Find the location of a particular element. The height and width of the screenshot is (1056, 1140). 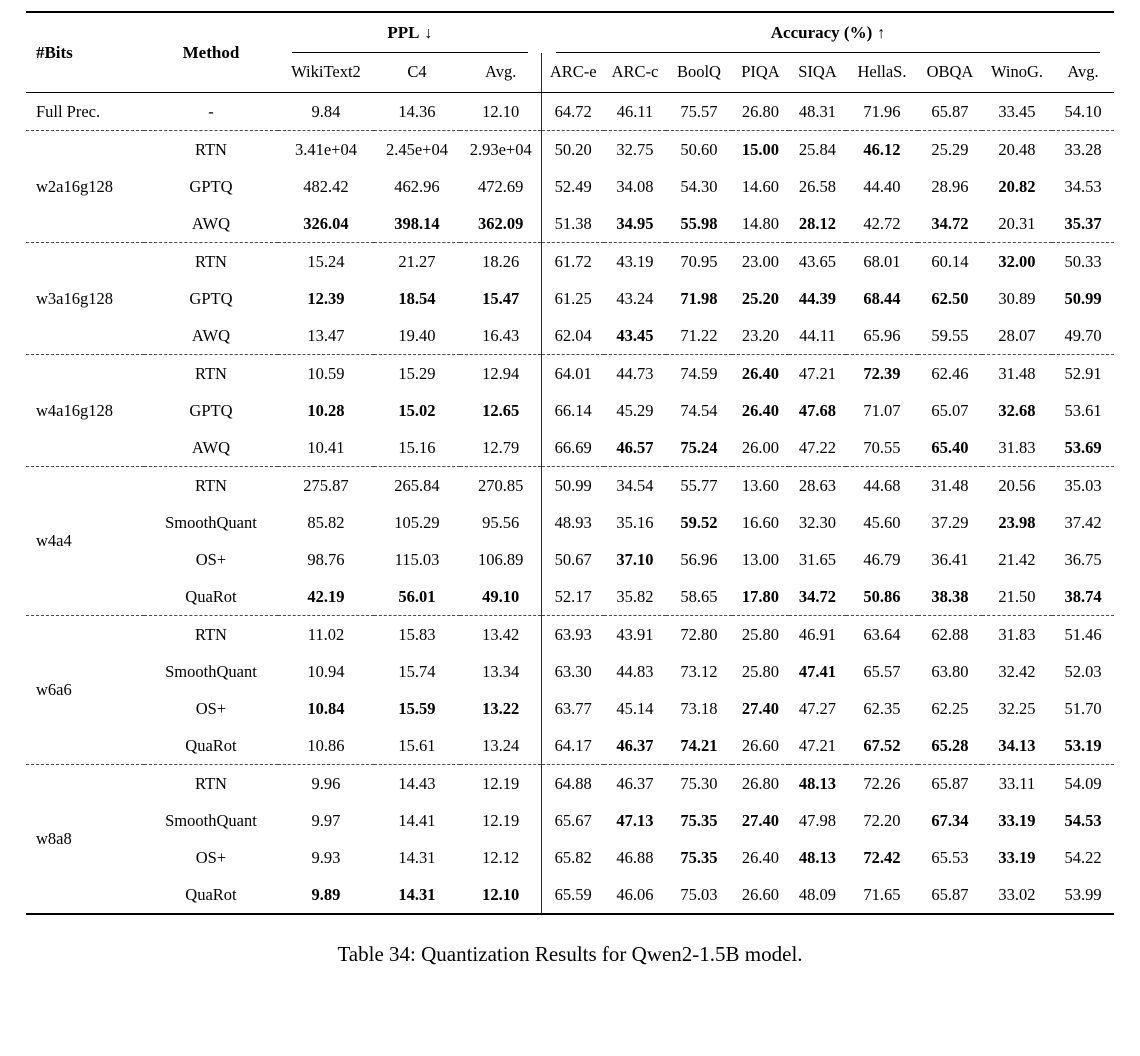

accuracy-value: 30.89 is located at coordinates (1017, 298).